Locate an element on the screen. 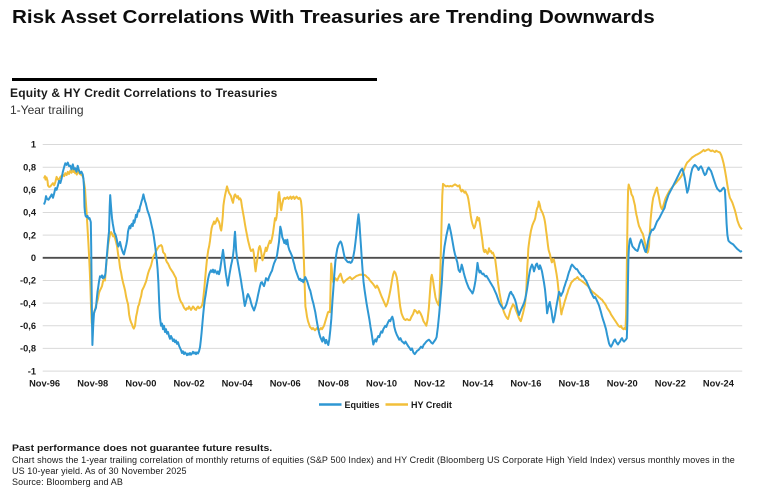  svg-text: Nov-96 is located at coordinates (44, 384).